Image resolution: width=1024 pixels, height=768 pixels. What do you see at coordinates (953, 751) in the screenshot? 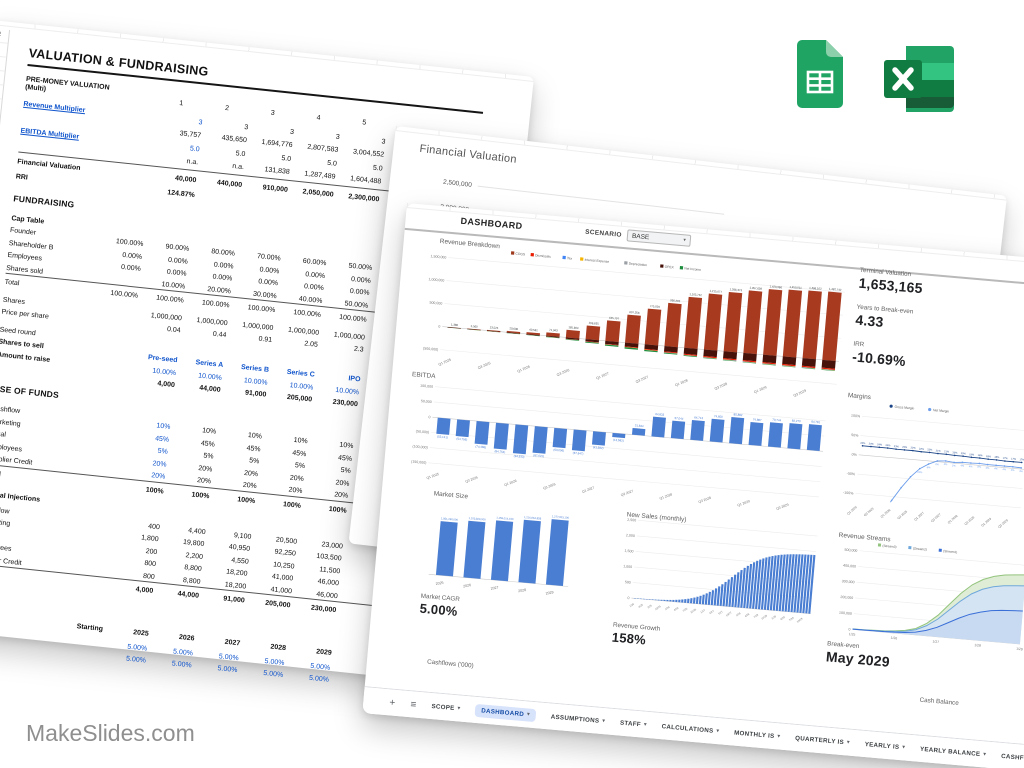
I see `sheet-tab-yearly-balance: YEARLY BALANCE ▾` at bounding box center [953, 751].